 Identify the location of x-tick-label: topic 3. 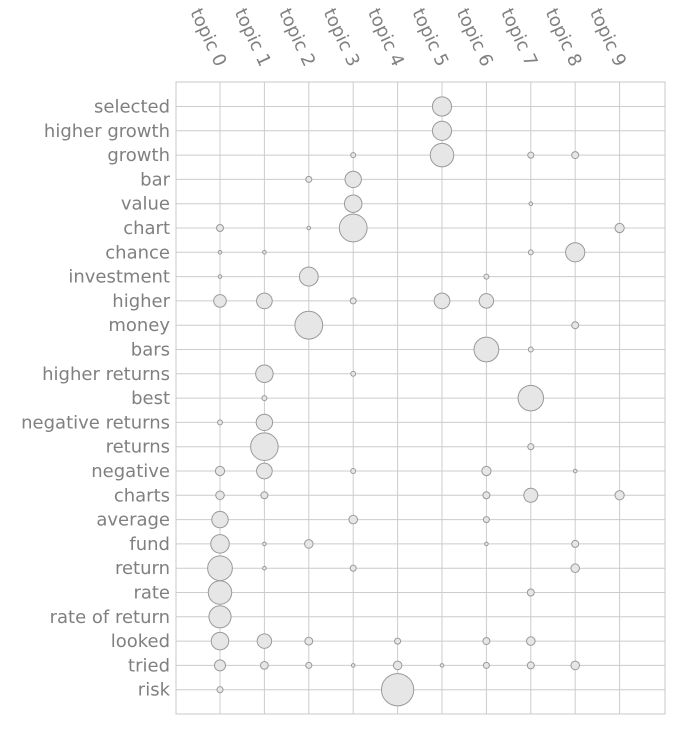
(341, 37).